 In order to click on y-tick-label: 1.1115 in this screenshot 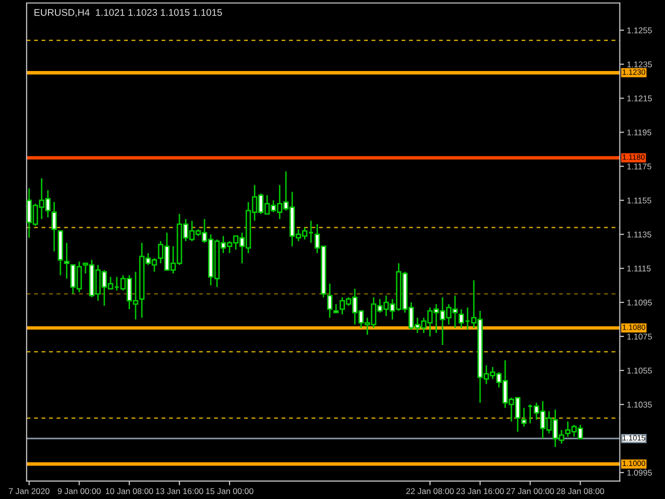, I will do `click(639, 269)`.